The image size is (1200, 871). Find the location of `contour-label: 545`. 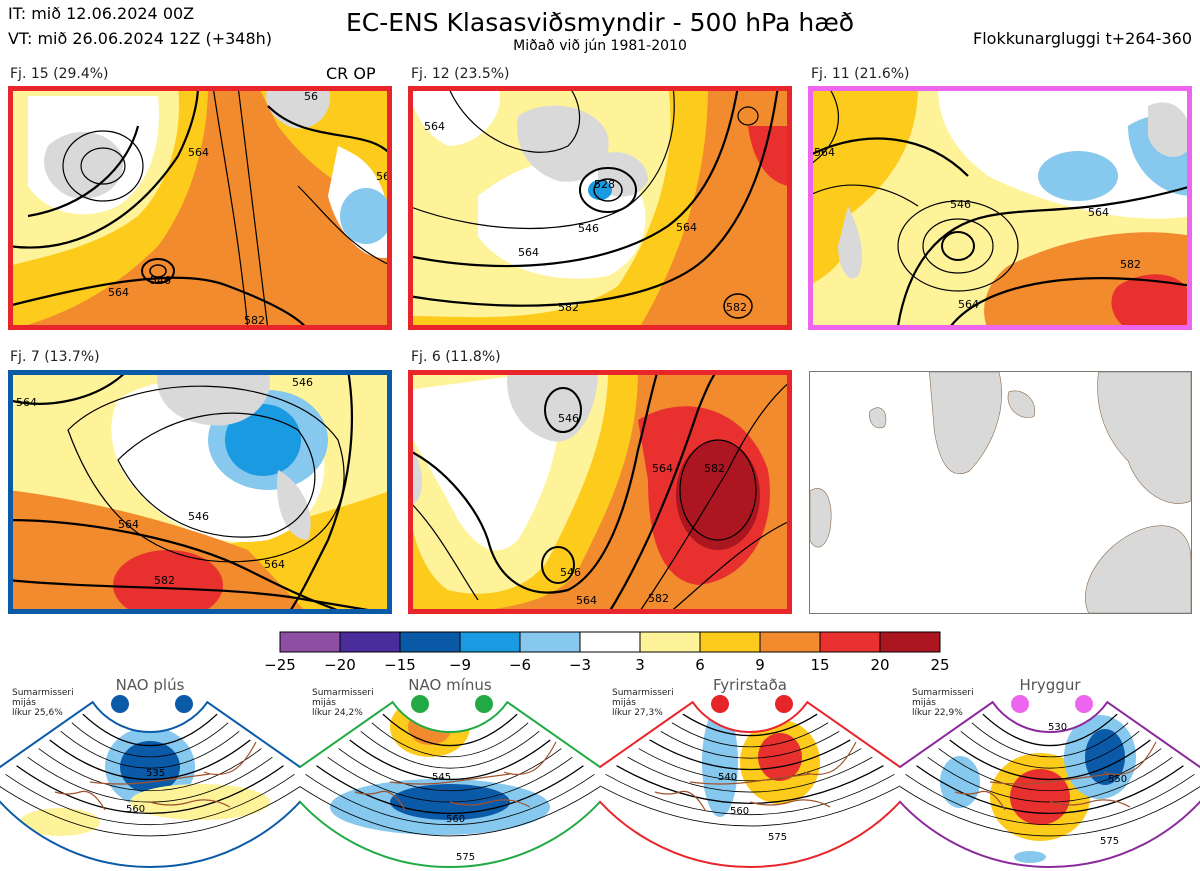

contour-label: 545 is located at coordinates (441, 777).